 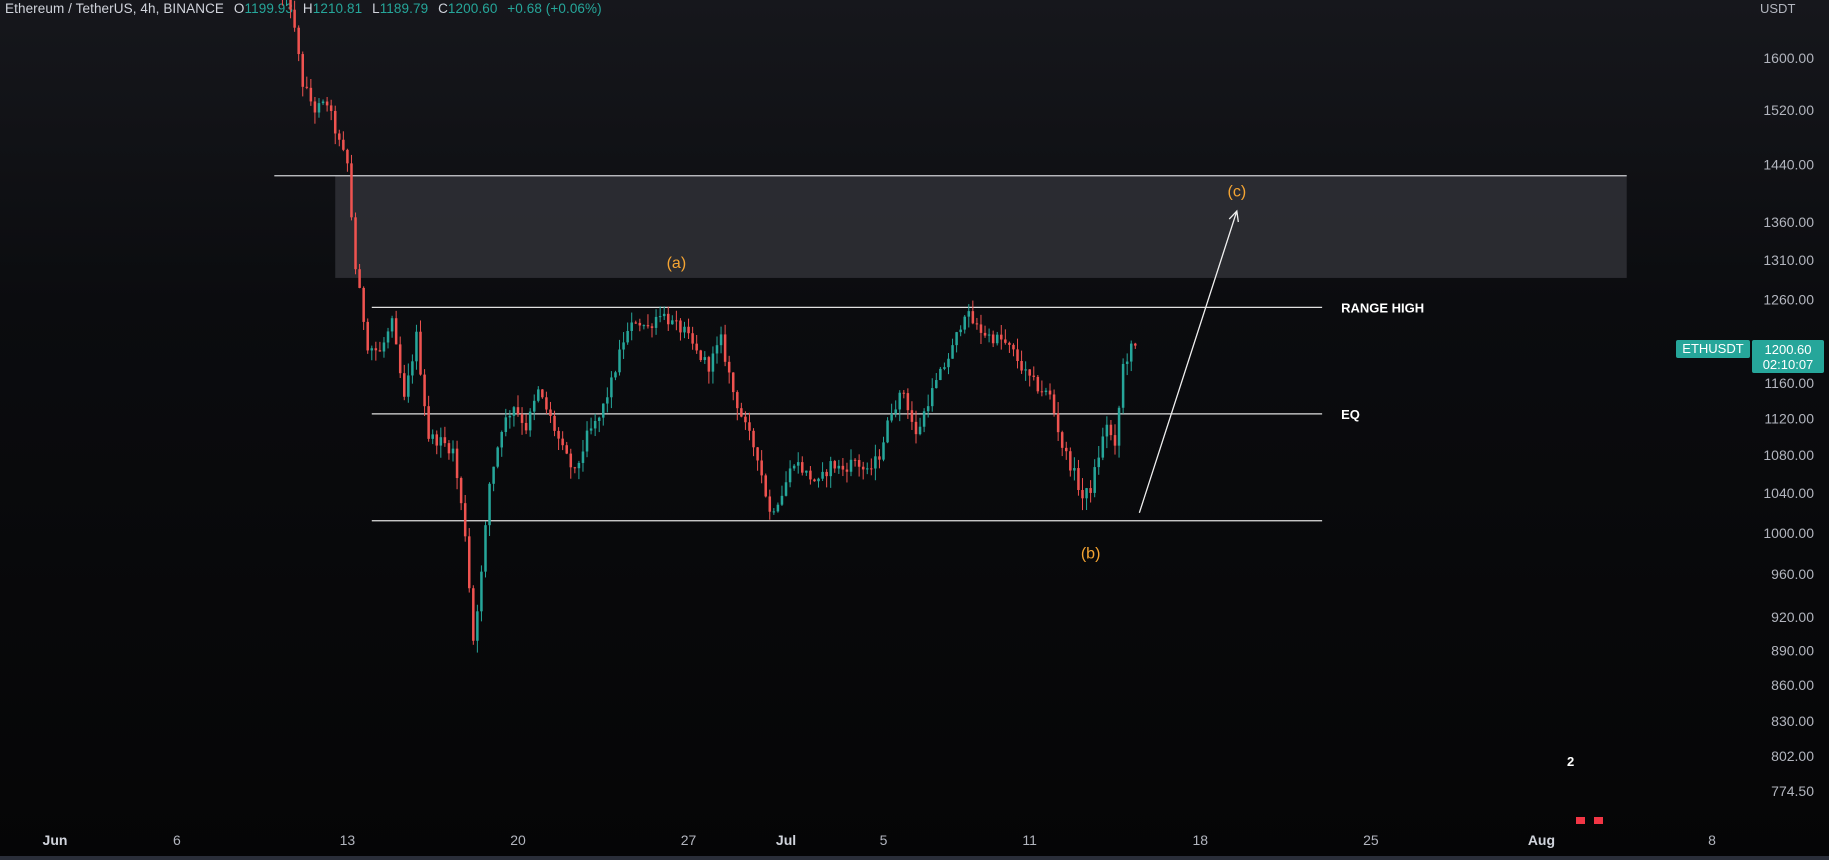 I want to click on event-flag-icon, so click(x=1580, y=820).